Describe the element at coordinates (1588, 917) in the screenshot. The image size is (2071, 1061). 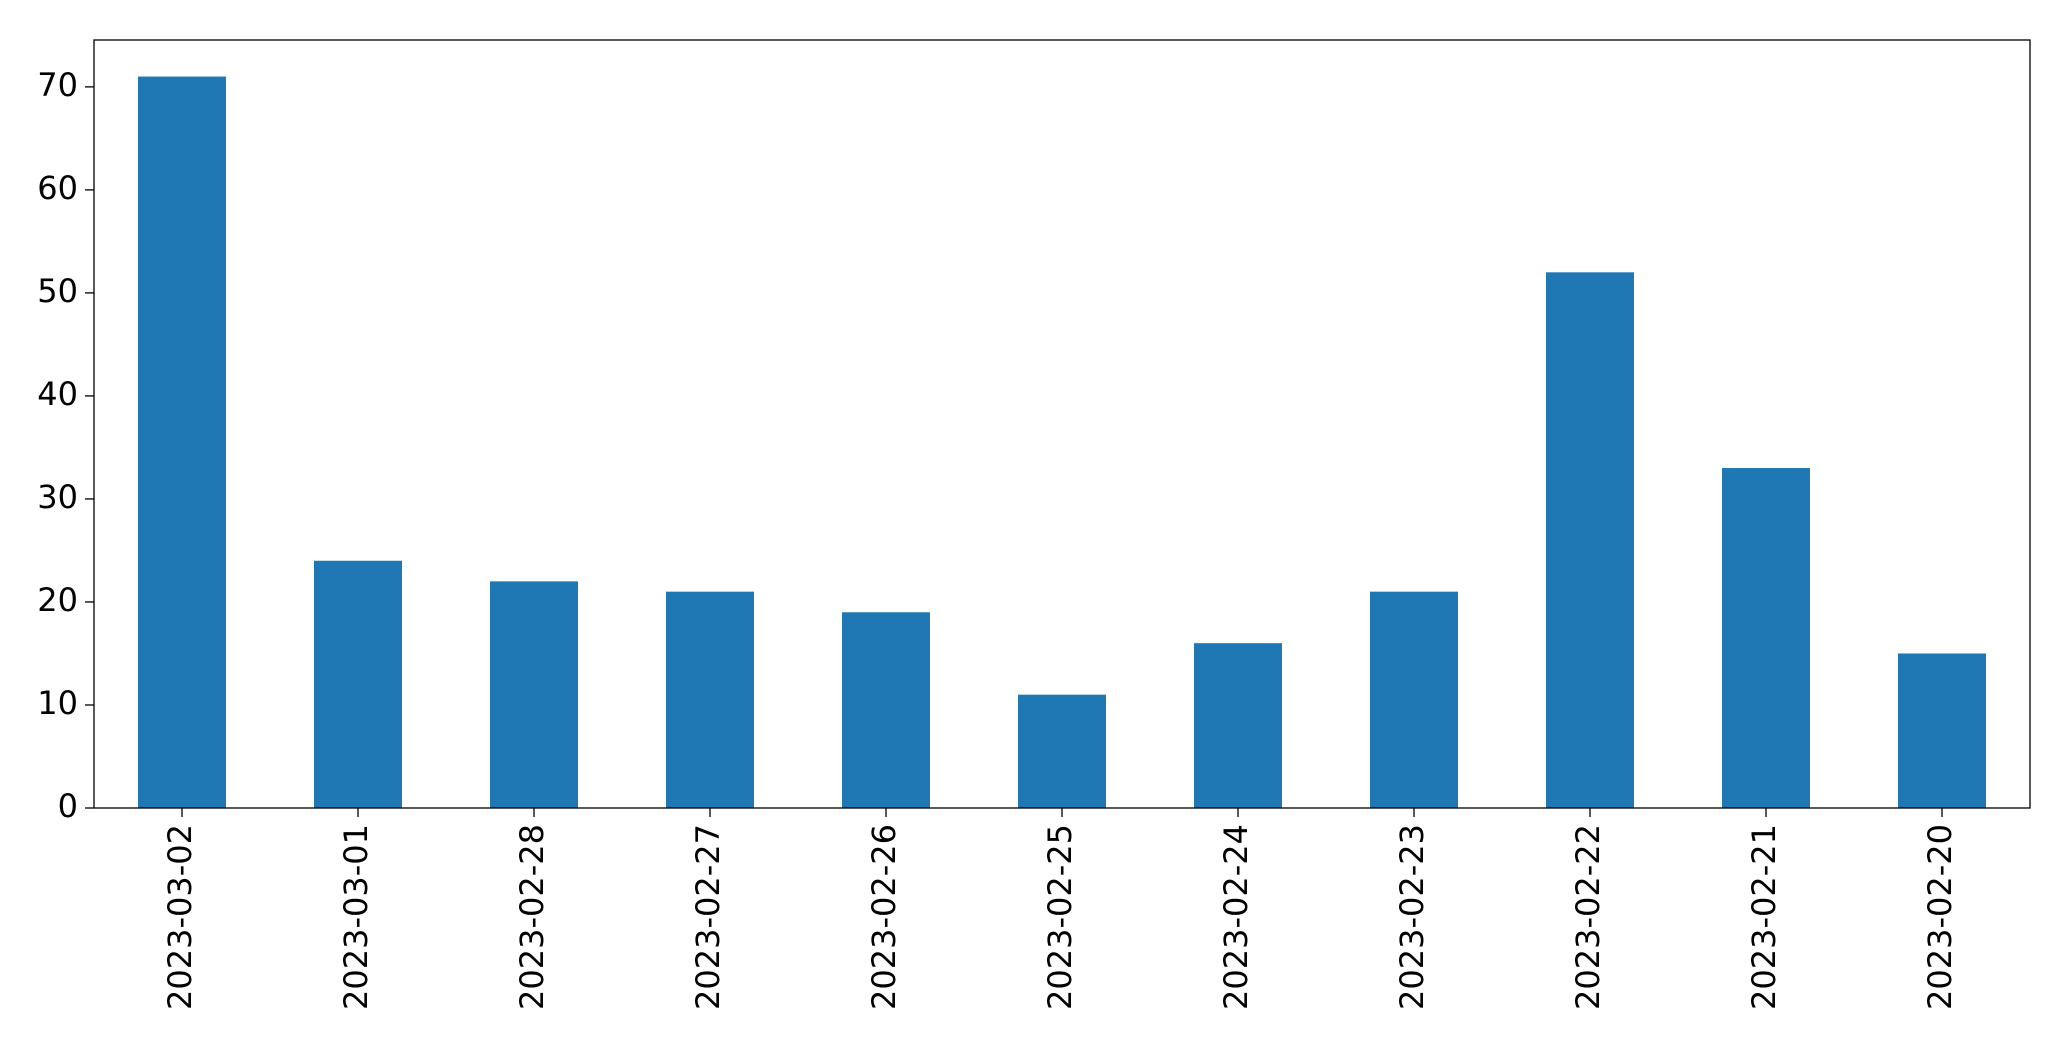
I see `x-tick-label: 2023-02-22` at that location.